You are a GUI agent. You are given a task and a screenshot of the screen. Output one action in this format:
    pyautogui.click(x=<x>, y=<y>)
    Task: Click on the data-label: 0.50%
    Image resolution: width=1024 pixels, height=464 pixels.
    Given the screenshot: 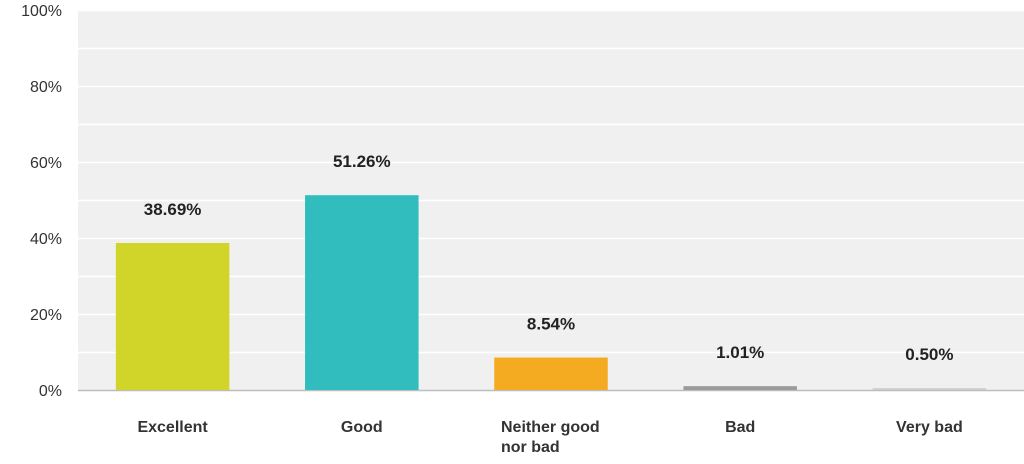 What is the action you would take?
    pyautogui.click(x=929, y=354)
    